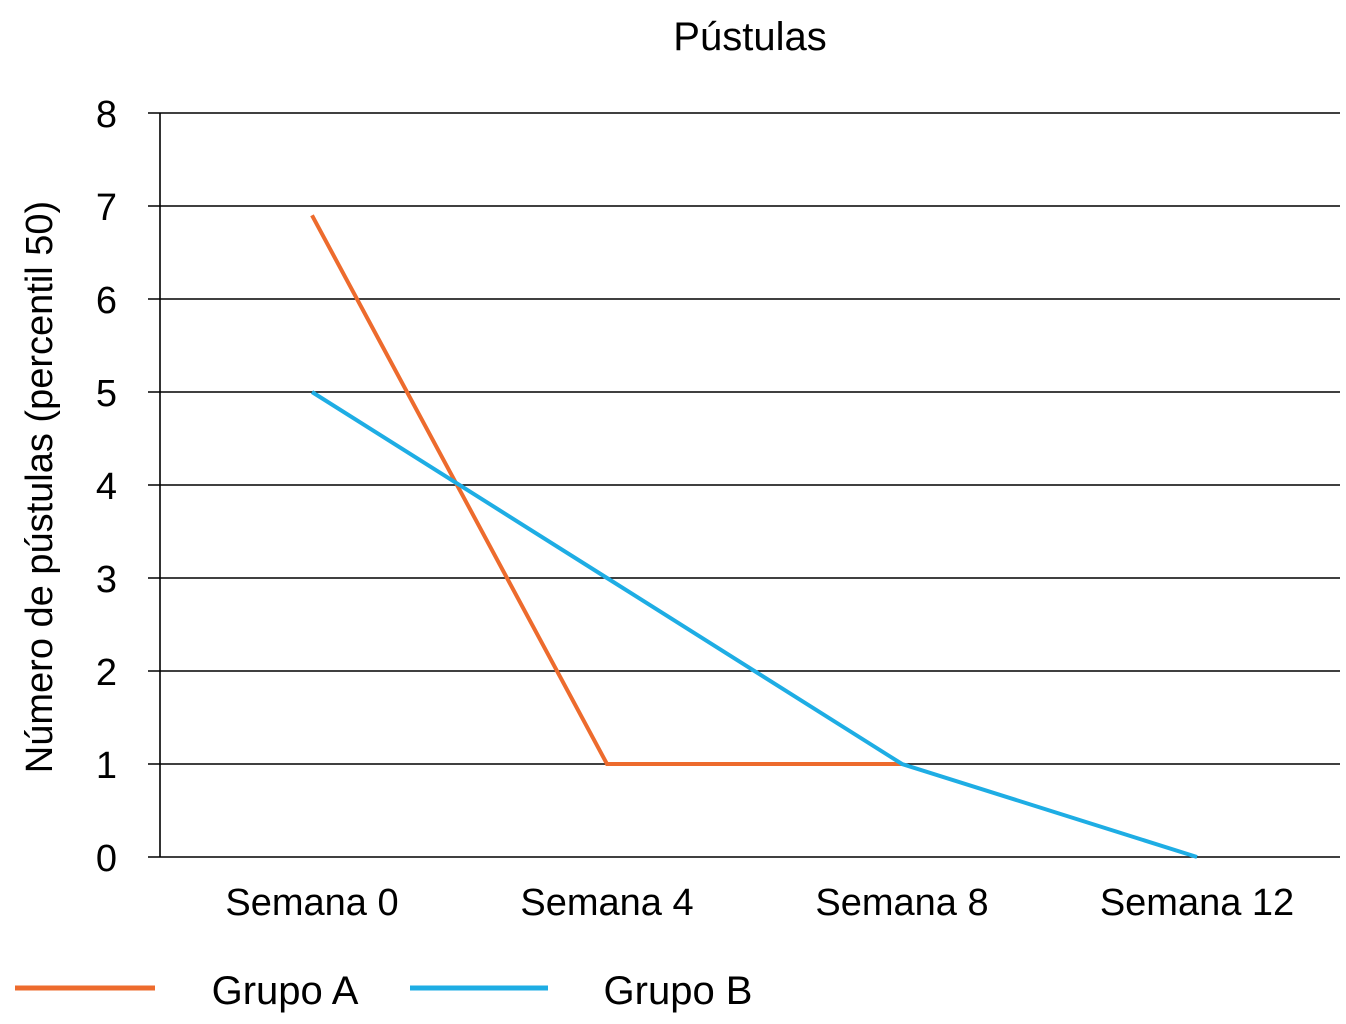 This screenshot has width=1346, height=1024. Describe the element at coordinates (606, 903) in the screenshot. I see `x-tick-label: Semana 4` at that location.